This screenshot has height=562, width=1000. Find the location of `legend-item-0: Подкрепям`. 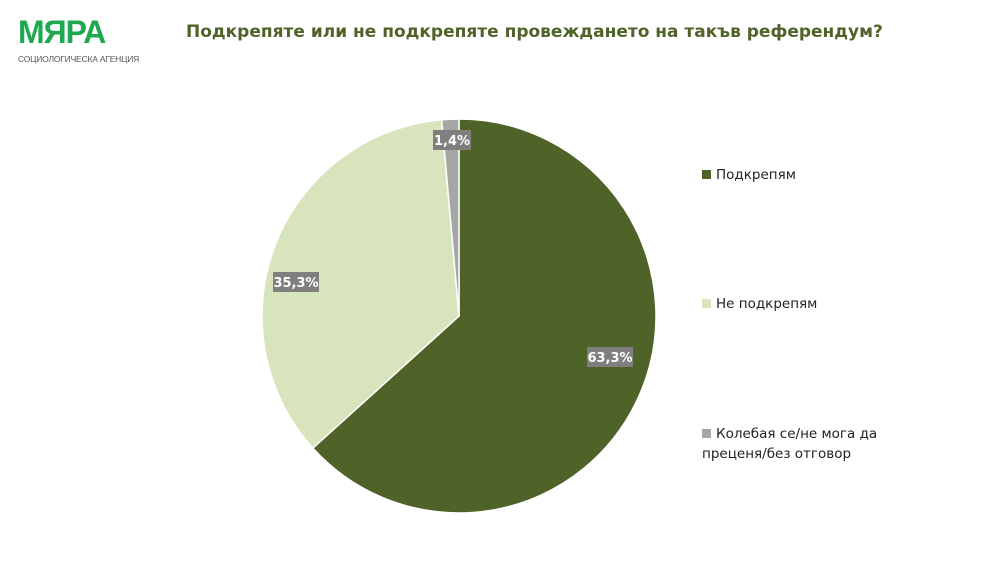

legend-item-0: Подкрепям is located at coordinates (749, 175).